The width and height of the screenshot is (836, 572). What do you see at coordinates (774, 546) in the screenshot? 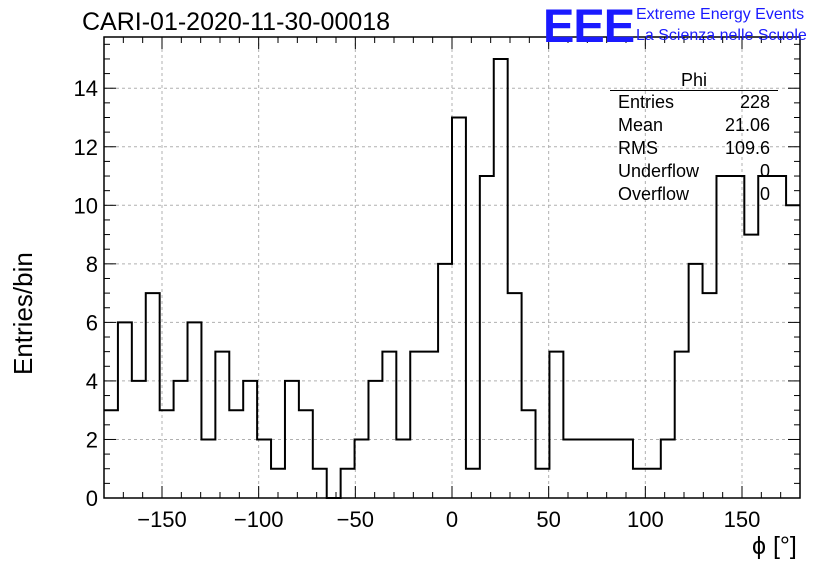
I see `x-axis-label: ϕ [°]` at bounding box center [774, 546].